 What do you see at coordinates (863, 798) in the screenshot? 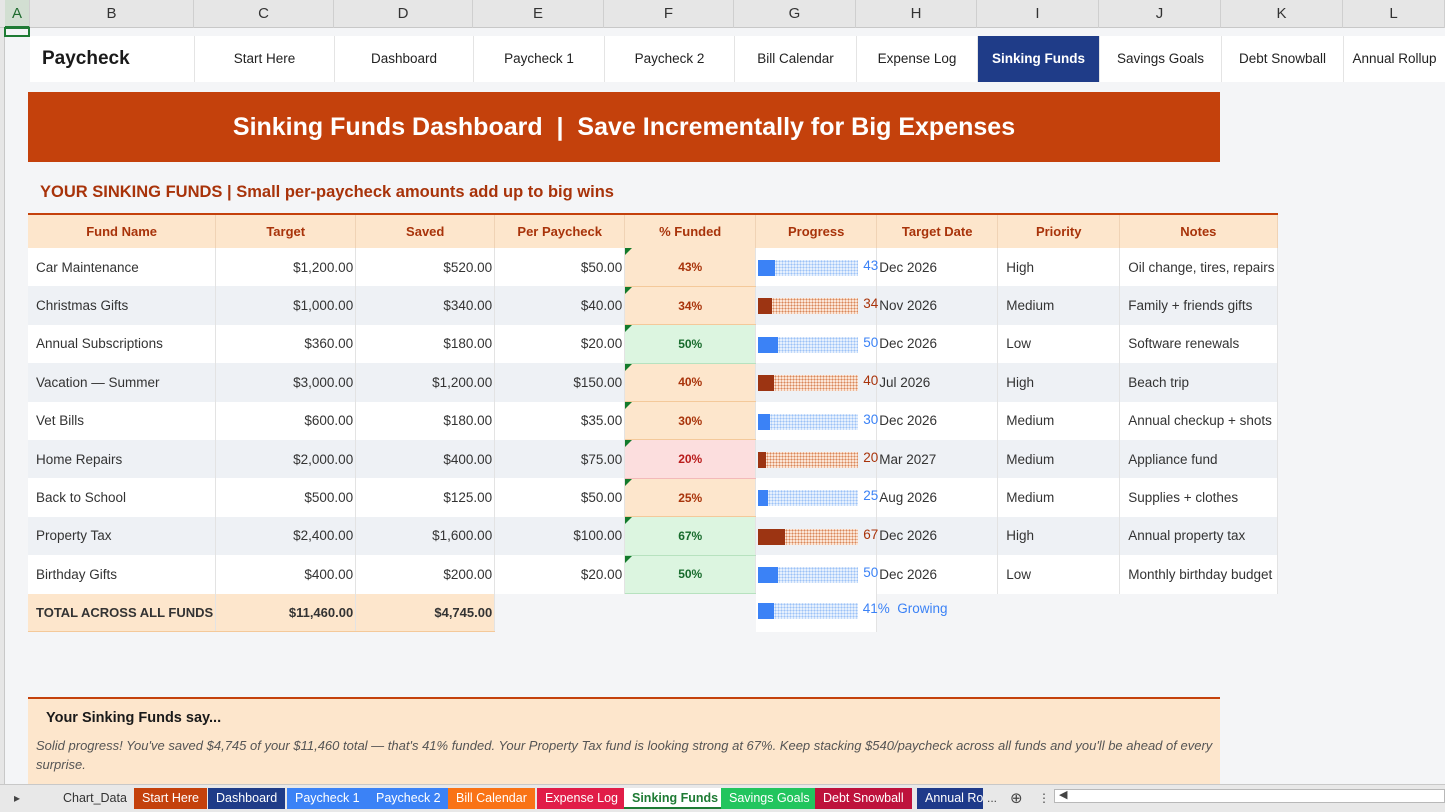
I see `sheet-tab-debt-snowball: Debt Snowball` at bounding box center [863, 798].